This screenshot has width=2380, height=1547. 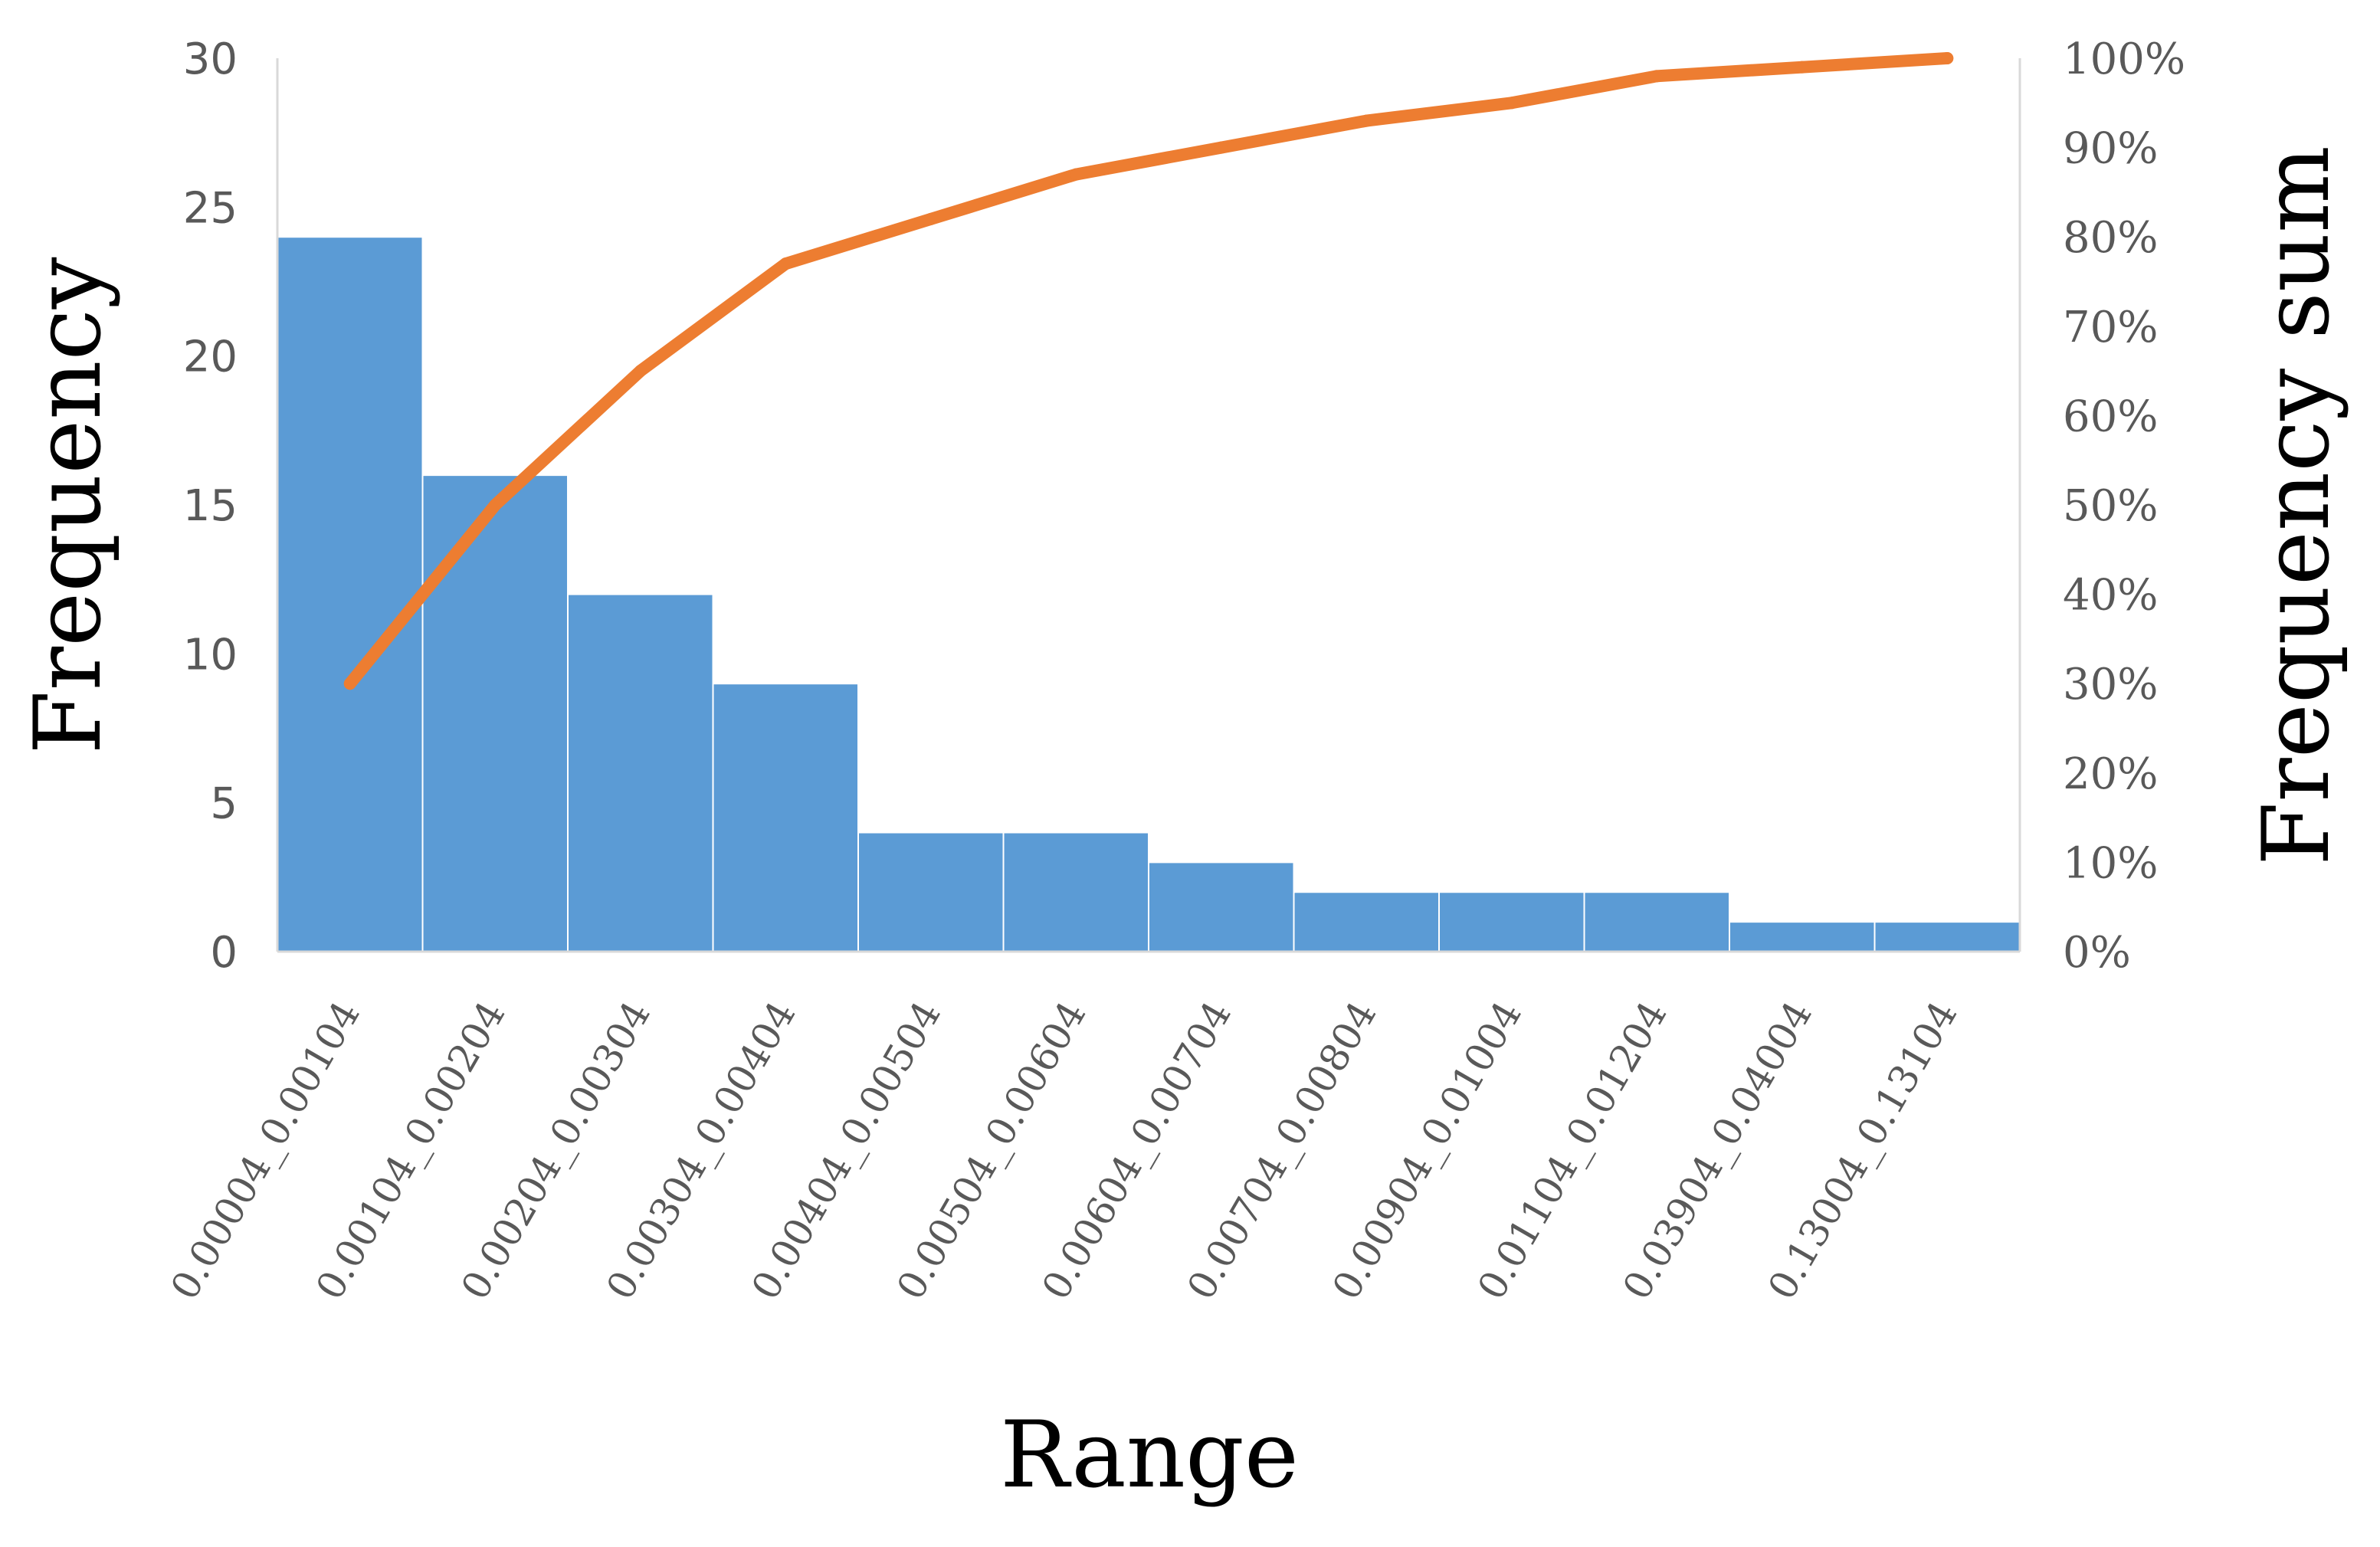 What do you see at coordinates (210, 357) in the screenshot?
I see `y-tick-label: 20` at bounding box center [210, 357].